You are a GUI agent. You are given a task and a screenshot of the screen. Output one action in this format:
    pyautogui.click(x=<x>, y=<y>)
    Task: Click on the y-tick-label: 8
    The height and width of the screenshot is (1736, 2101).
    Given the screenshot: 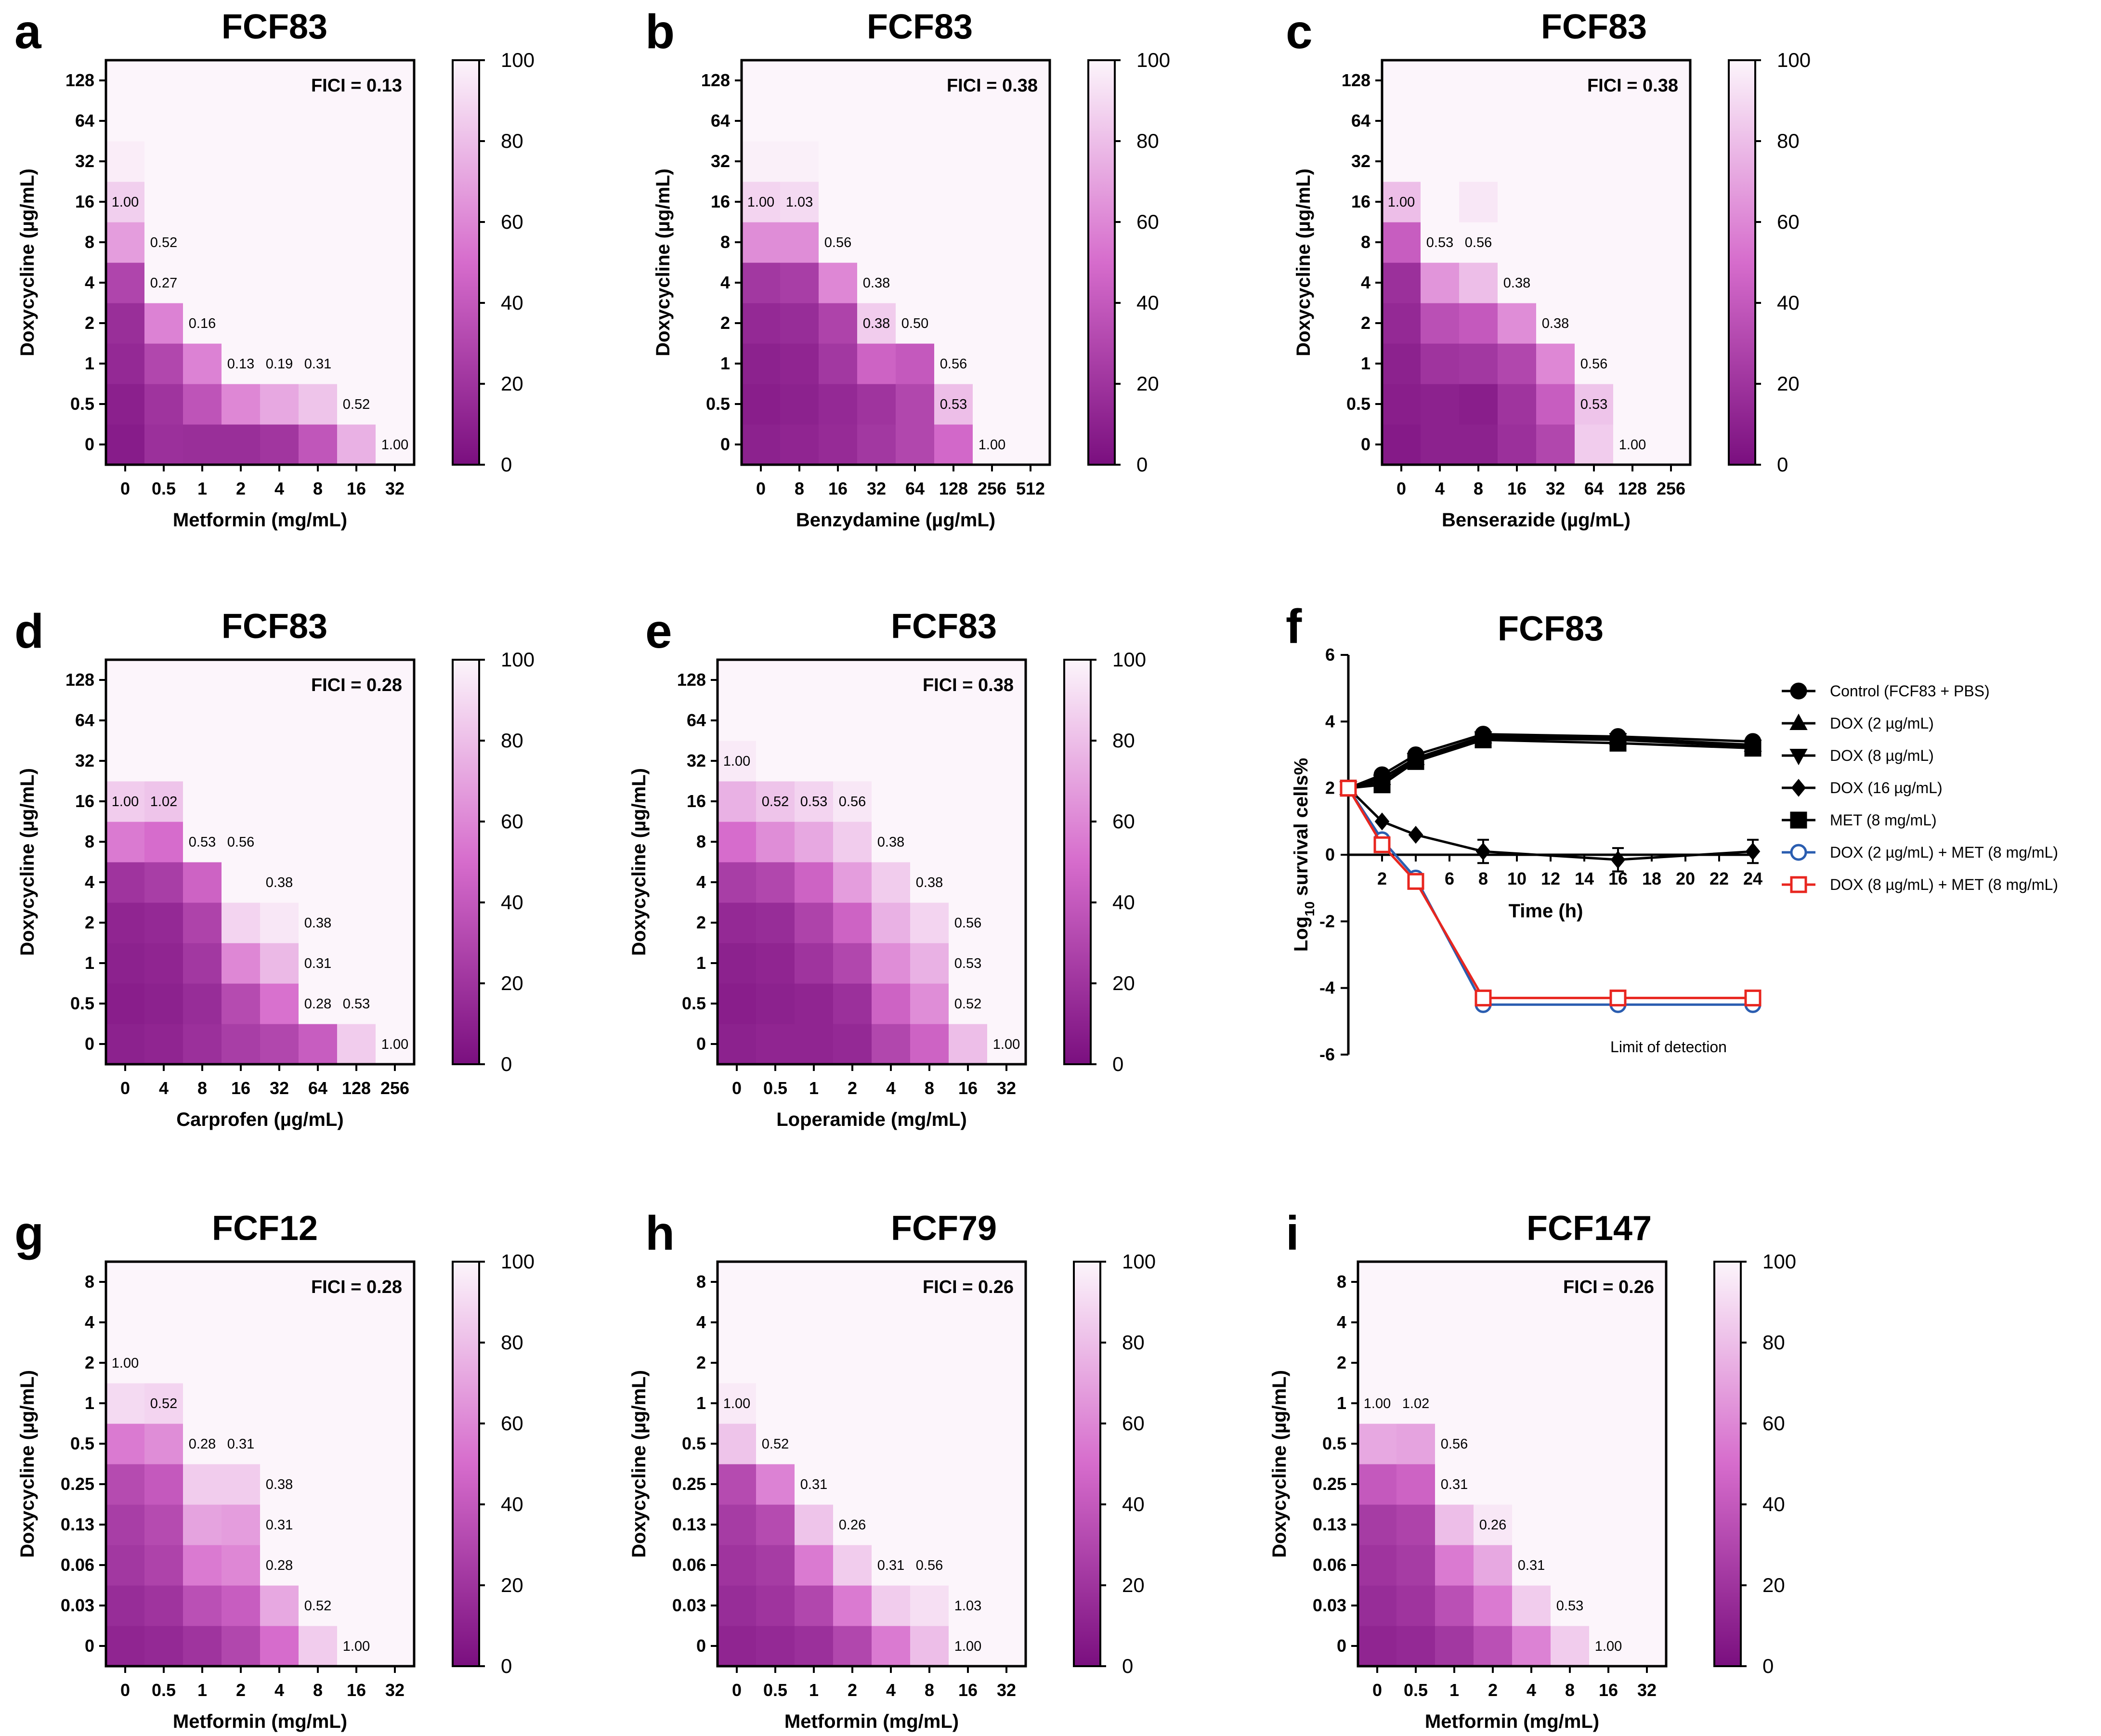 What is the action you would take?
    pyautogui.click(x=89, y=242)
    